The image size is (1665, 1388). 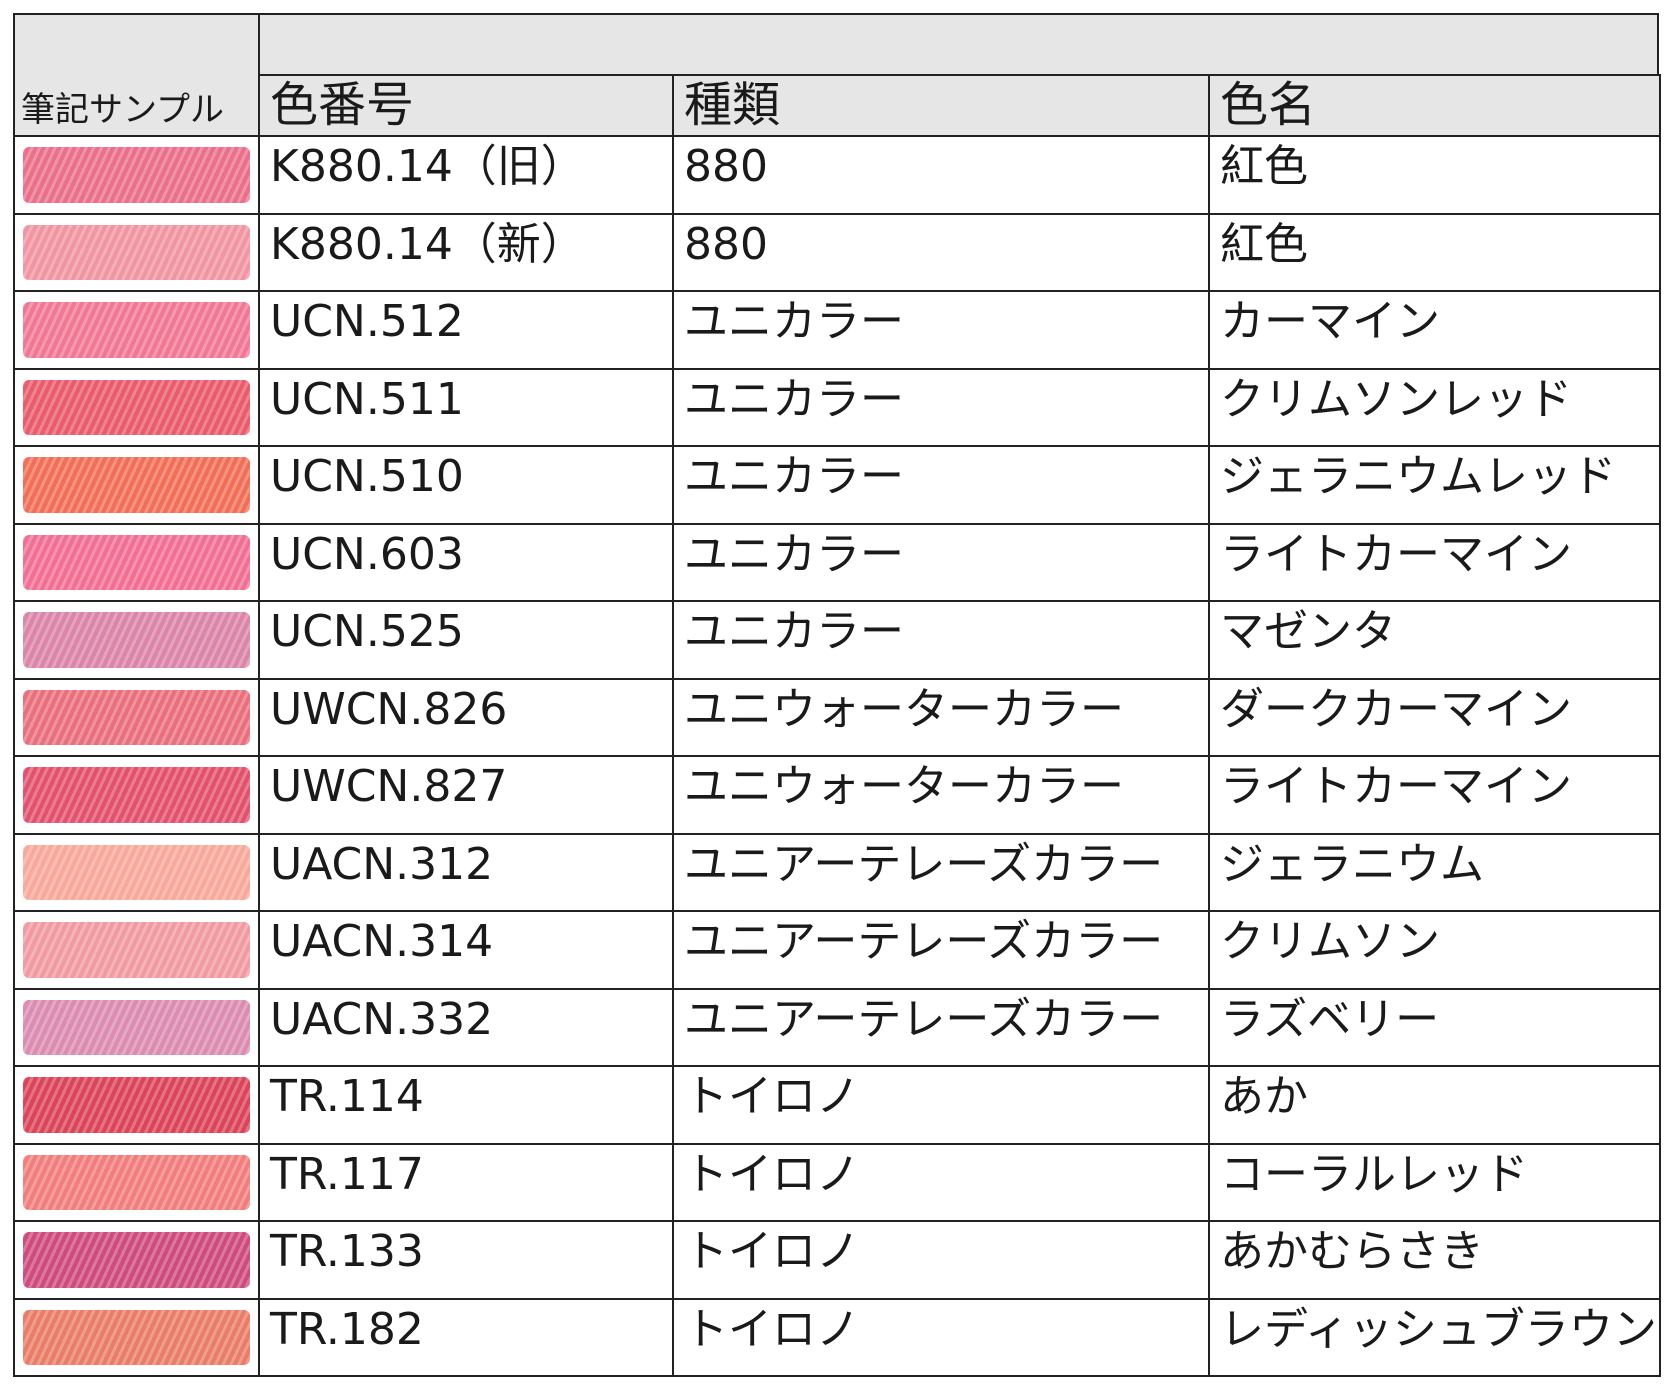 I want to click on cell-code: UACN.314, so click(x=466, y=950).